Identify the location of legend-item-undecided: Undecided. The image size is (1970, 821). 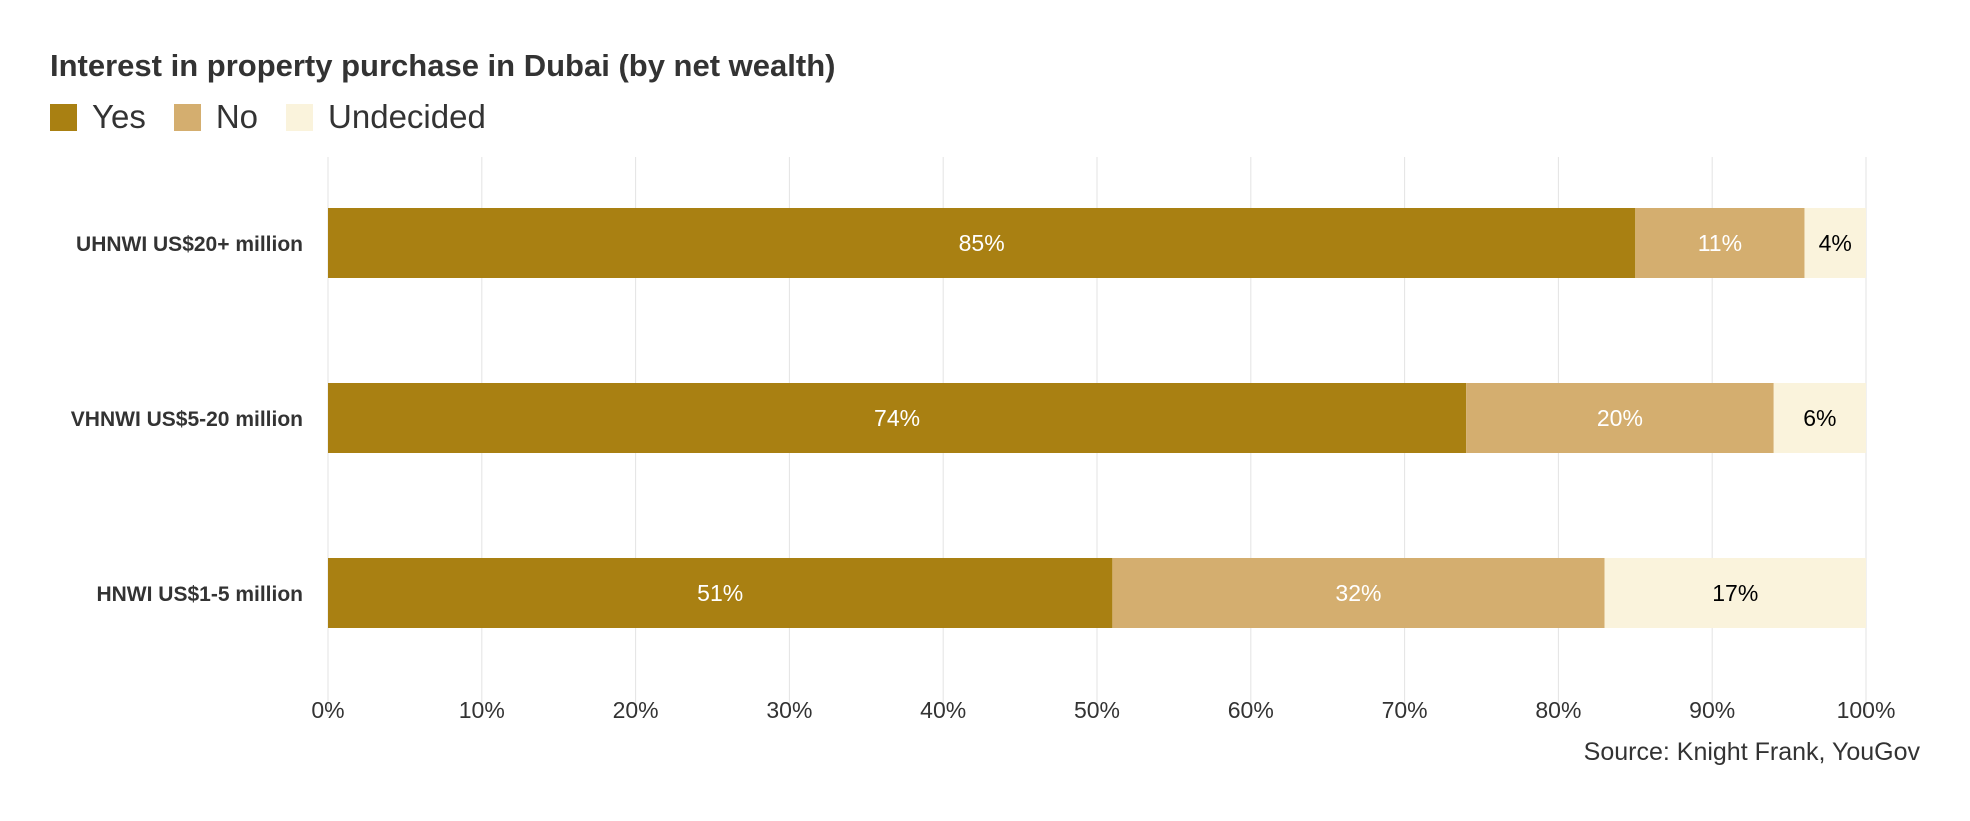
(386, 117).